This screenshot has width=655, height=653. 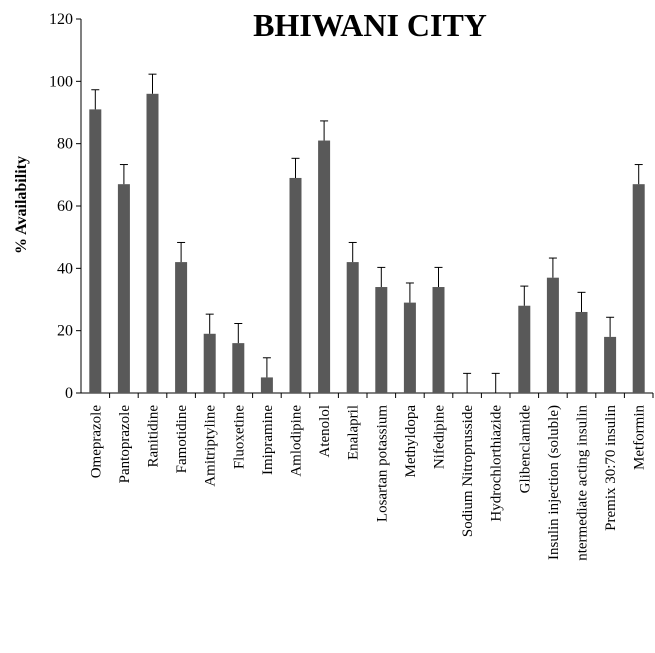 I want to click on x-tick-label: Premix 30:70 insulin, so click(x=611, y=468).